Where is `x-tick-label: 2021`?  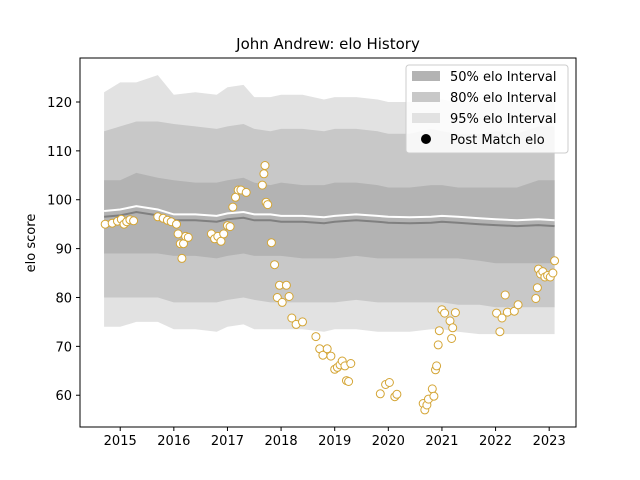
x-tick-label: 2021 is located at coordinates (441, 441).